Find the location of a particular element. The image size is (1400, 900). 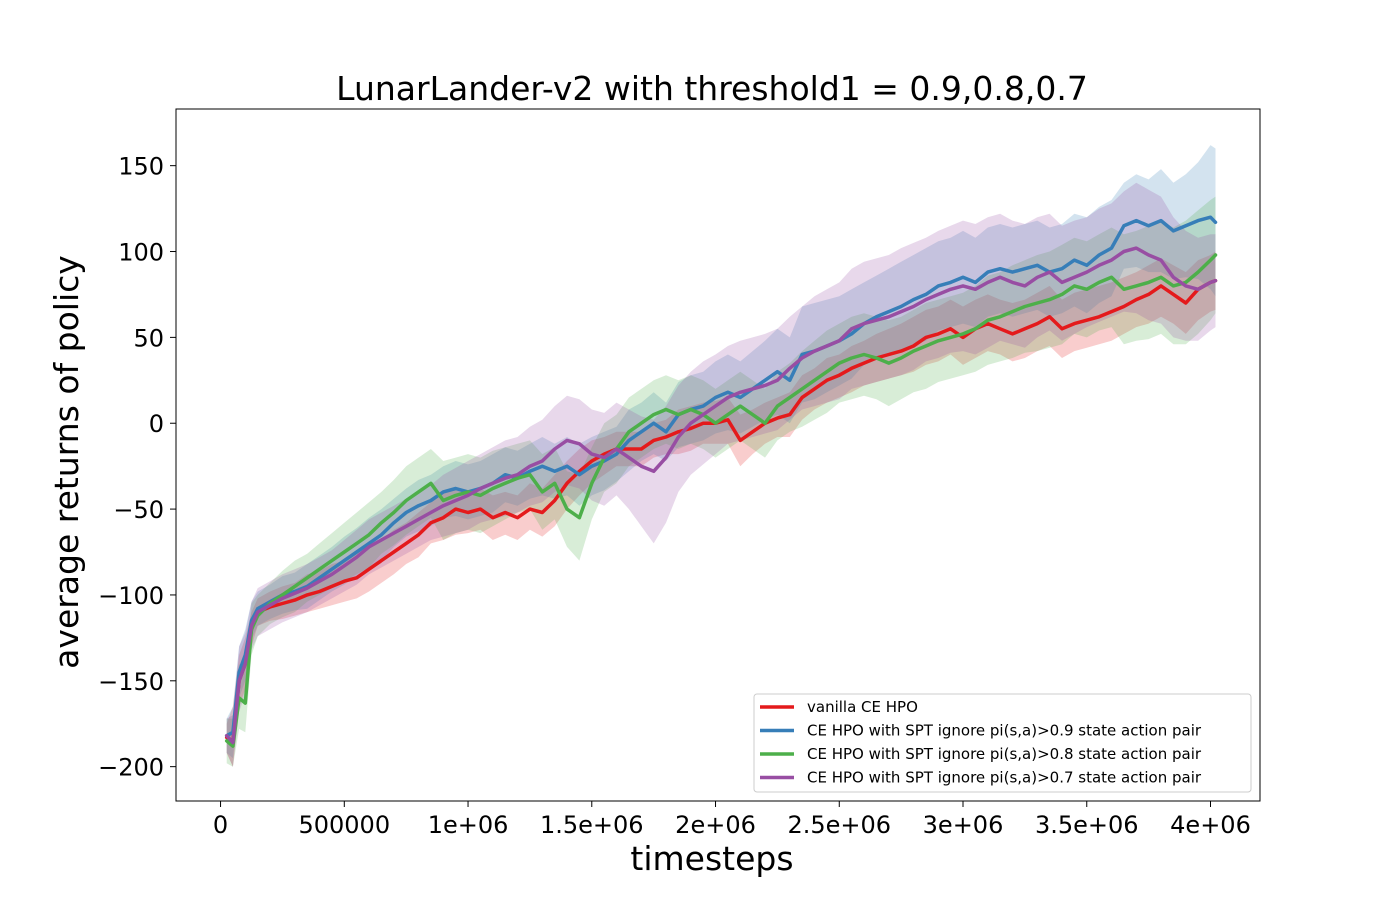

y-tick-label: −150 is located at coordinates (131, 682).